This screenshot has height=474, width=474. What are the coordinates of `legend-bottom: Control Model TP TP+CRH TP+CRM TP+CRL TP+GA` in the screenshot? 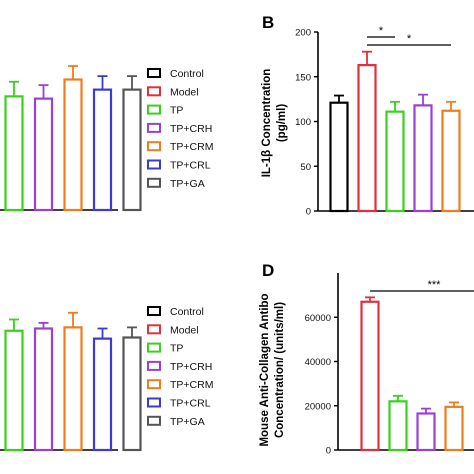 It's located at (180, 367).